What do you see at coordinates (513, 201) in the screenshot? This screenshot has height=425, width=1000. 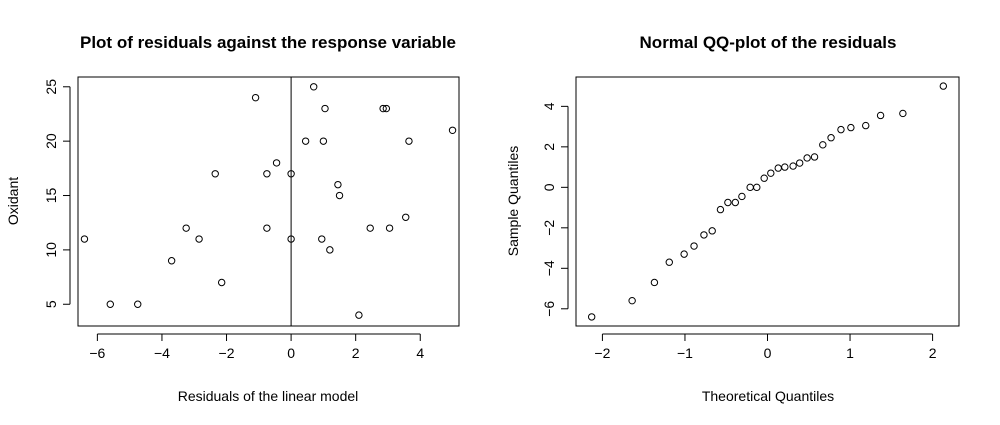 I see `y-axis-label: Sample Quantiles` at bounding box center [513, 201].